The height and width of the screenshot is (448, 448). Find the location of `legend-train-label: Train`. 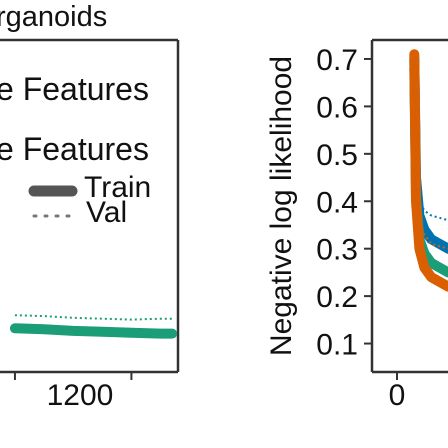

legend-train-label: Train is located at coordinates (117, 187).